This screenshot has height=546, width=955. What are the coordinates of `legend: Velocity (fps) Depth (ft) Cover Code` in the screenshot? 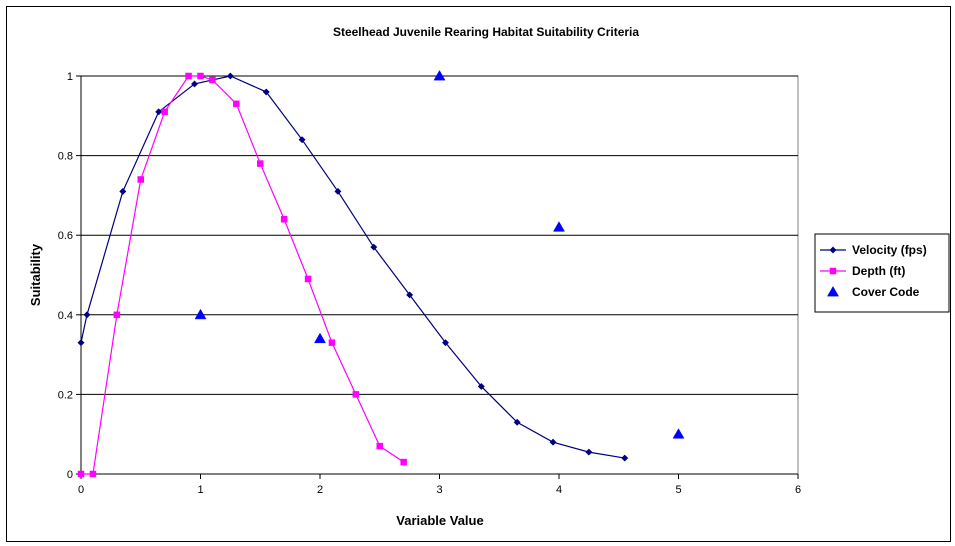 It's located at (882, 273).